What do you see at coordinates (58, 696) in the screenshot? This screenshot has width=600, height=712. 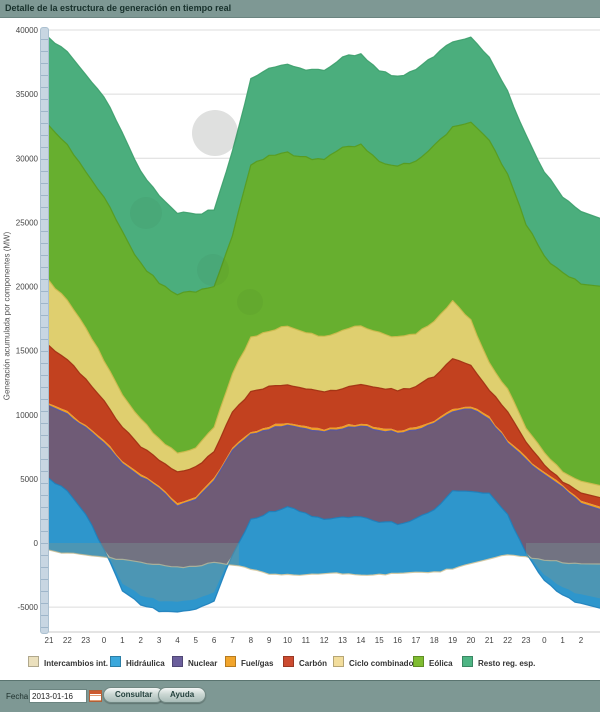 I see `date-input` at bounding box center [58, 696].